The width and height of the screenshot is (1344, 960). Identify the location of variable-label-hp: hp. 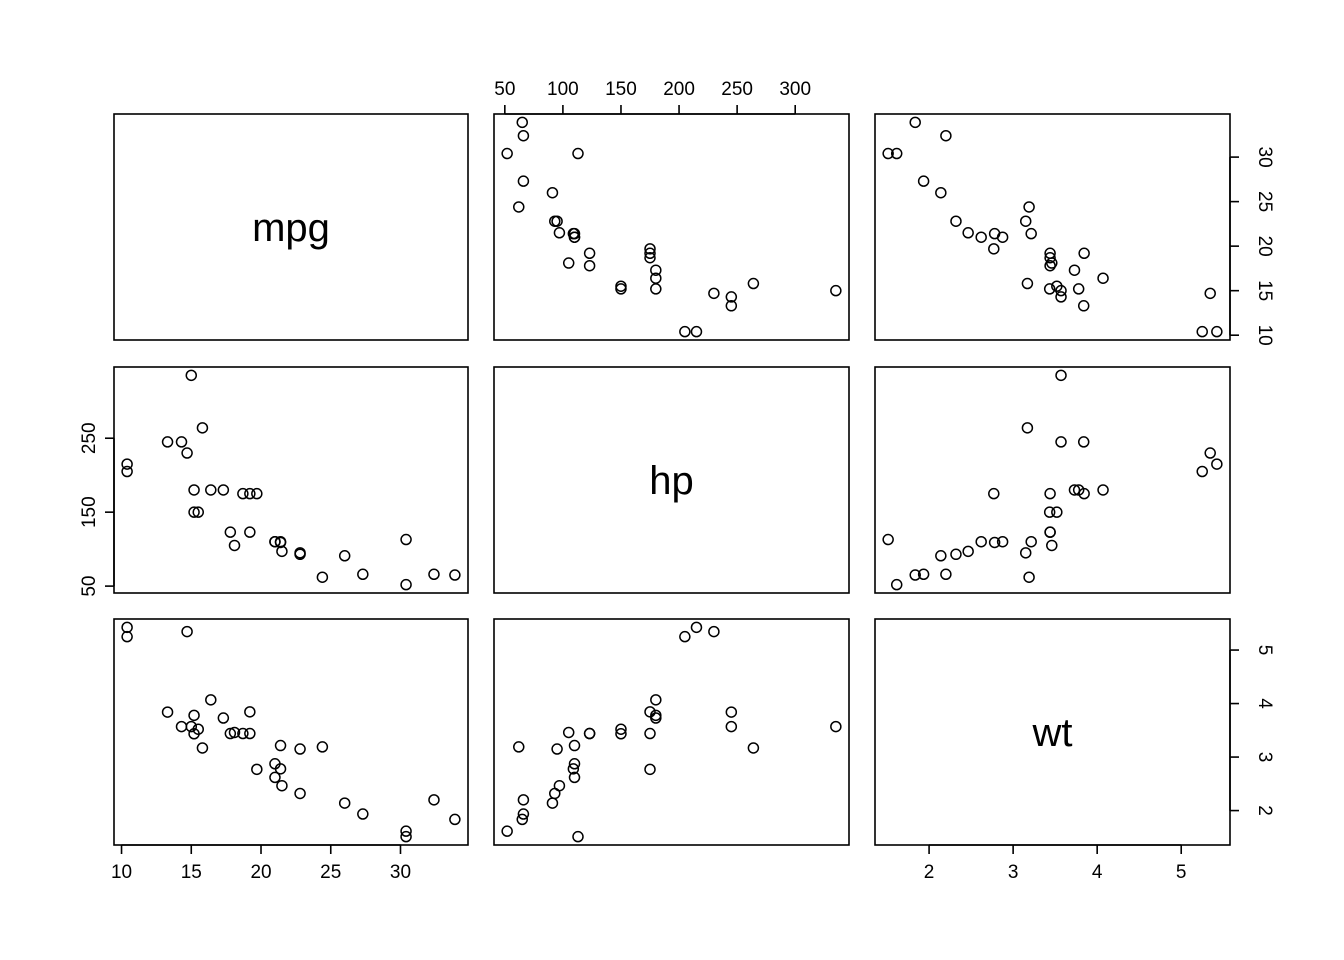
(671, 481).